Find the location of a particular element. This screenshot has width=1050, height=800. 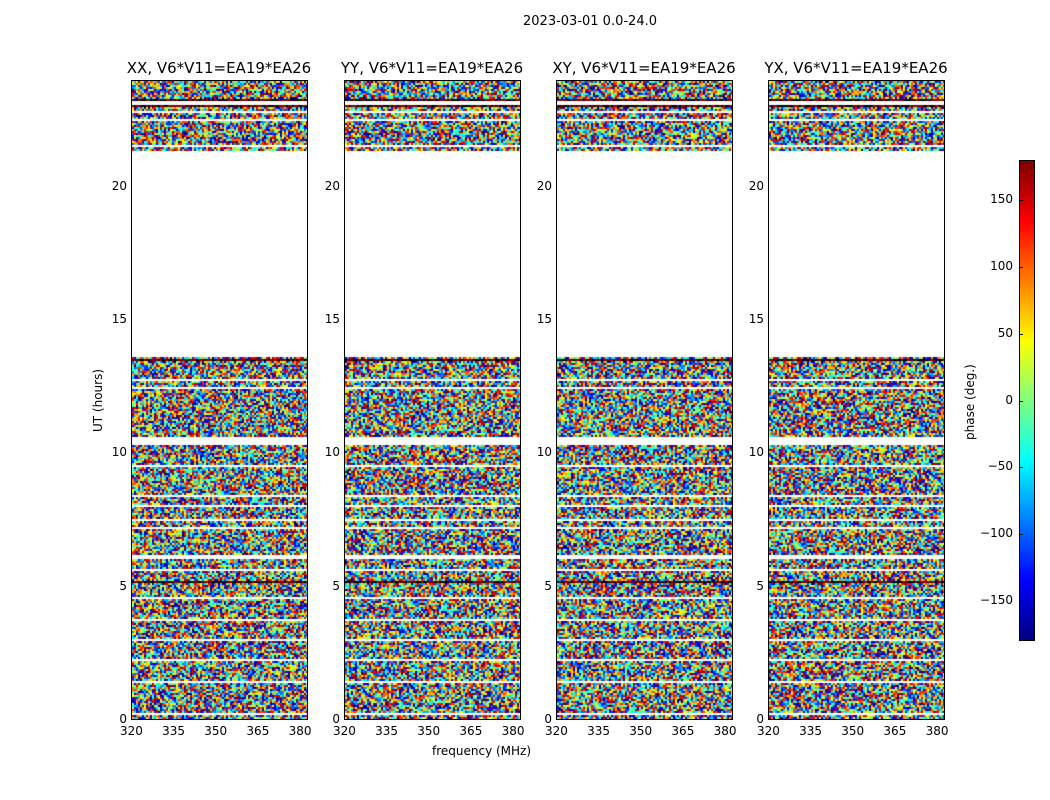

x-axis-label: frequency (MHz) is located at coordinates (482, 751).